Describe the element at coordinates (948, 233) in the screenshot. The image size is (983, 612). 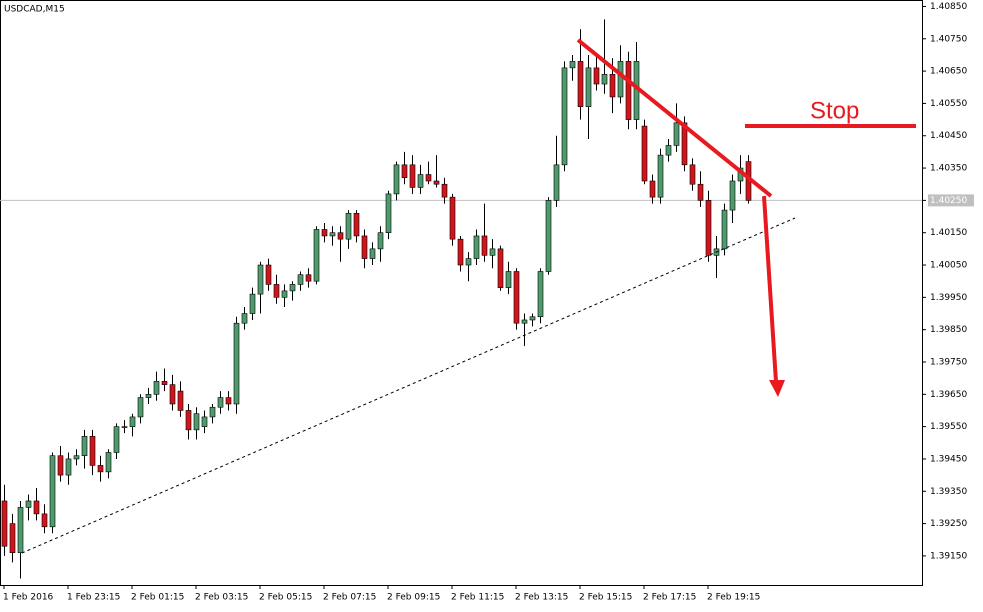
I see `y-tick-label: 1.40150` at that location.